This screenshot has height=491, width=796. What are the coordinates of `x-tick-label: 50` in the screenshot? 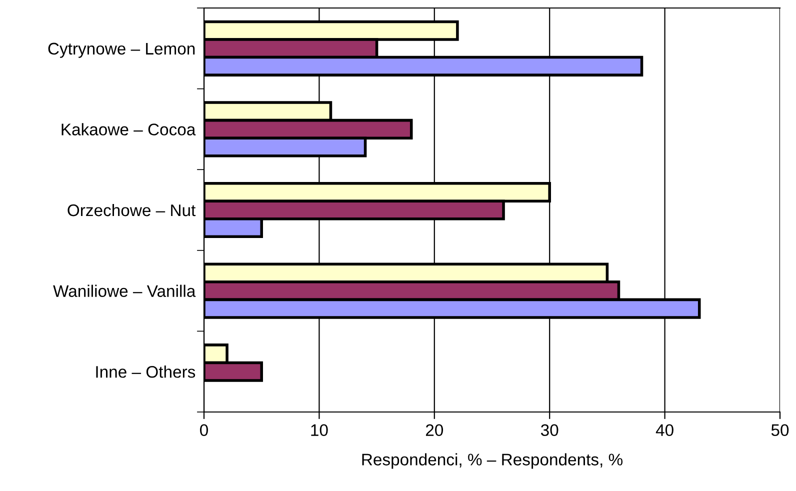 It's located at (780, 430).